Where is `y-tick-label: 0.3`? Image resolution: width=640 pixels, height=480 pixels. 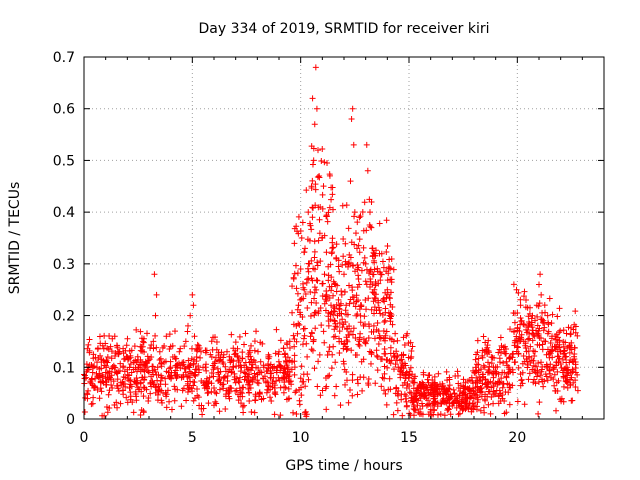
y-tick-label: 0.3 is located at coordinates (64, 265).